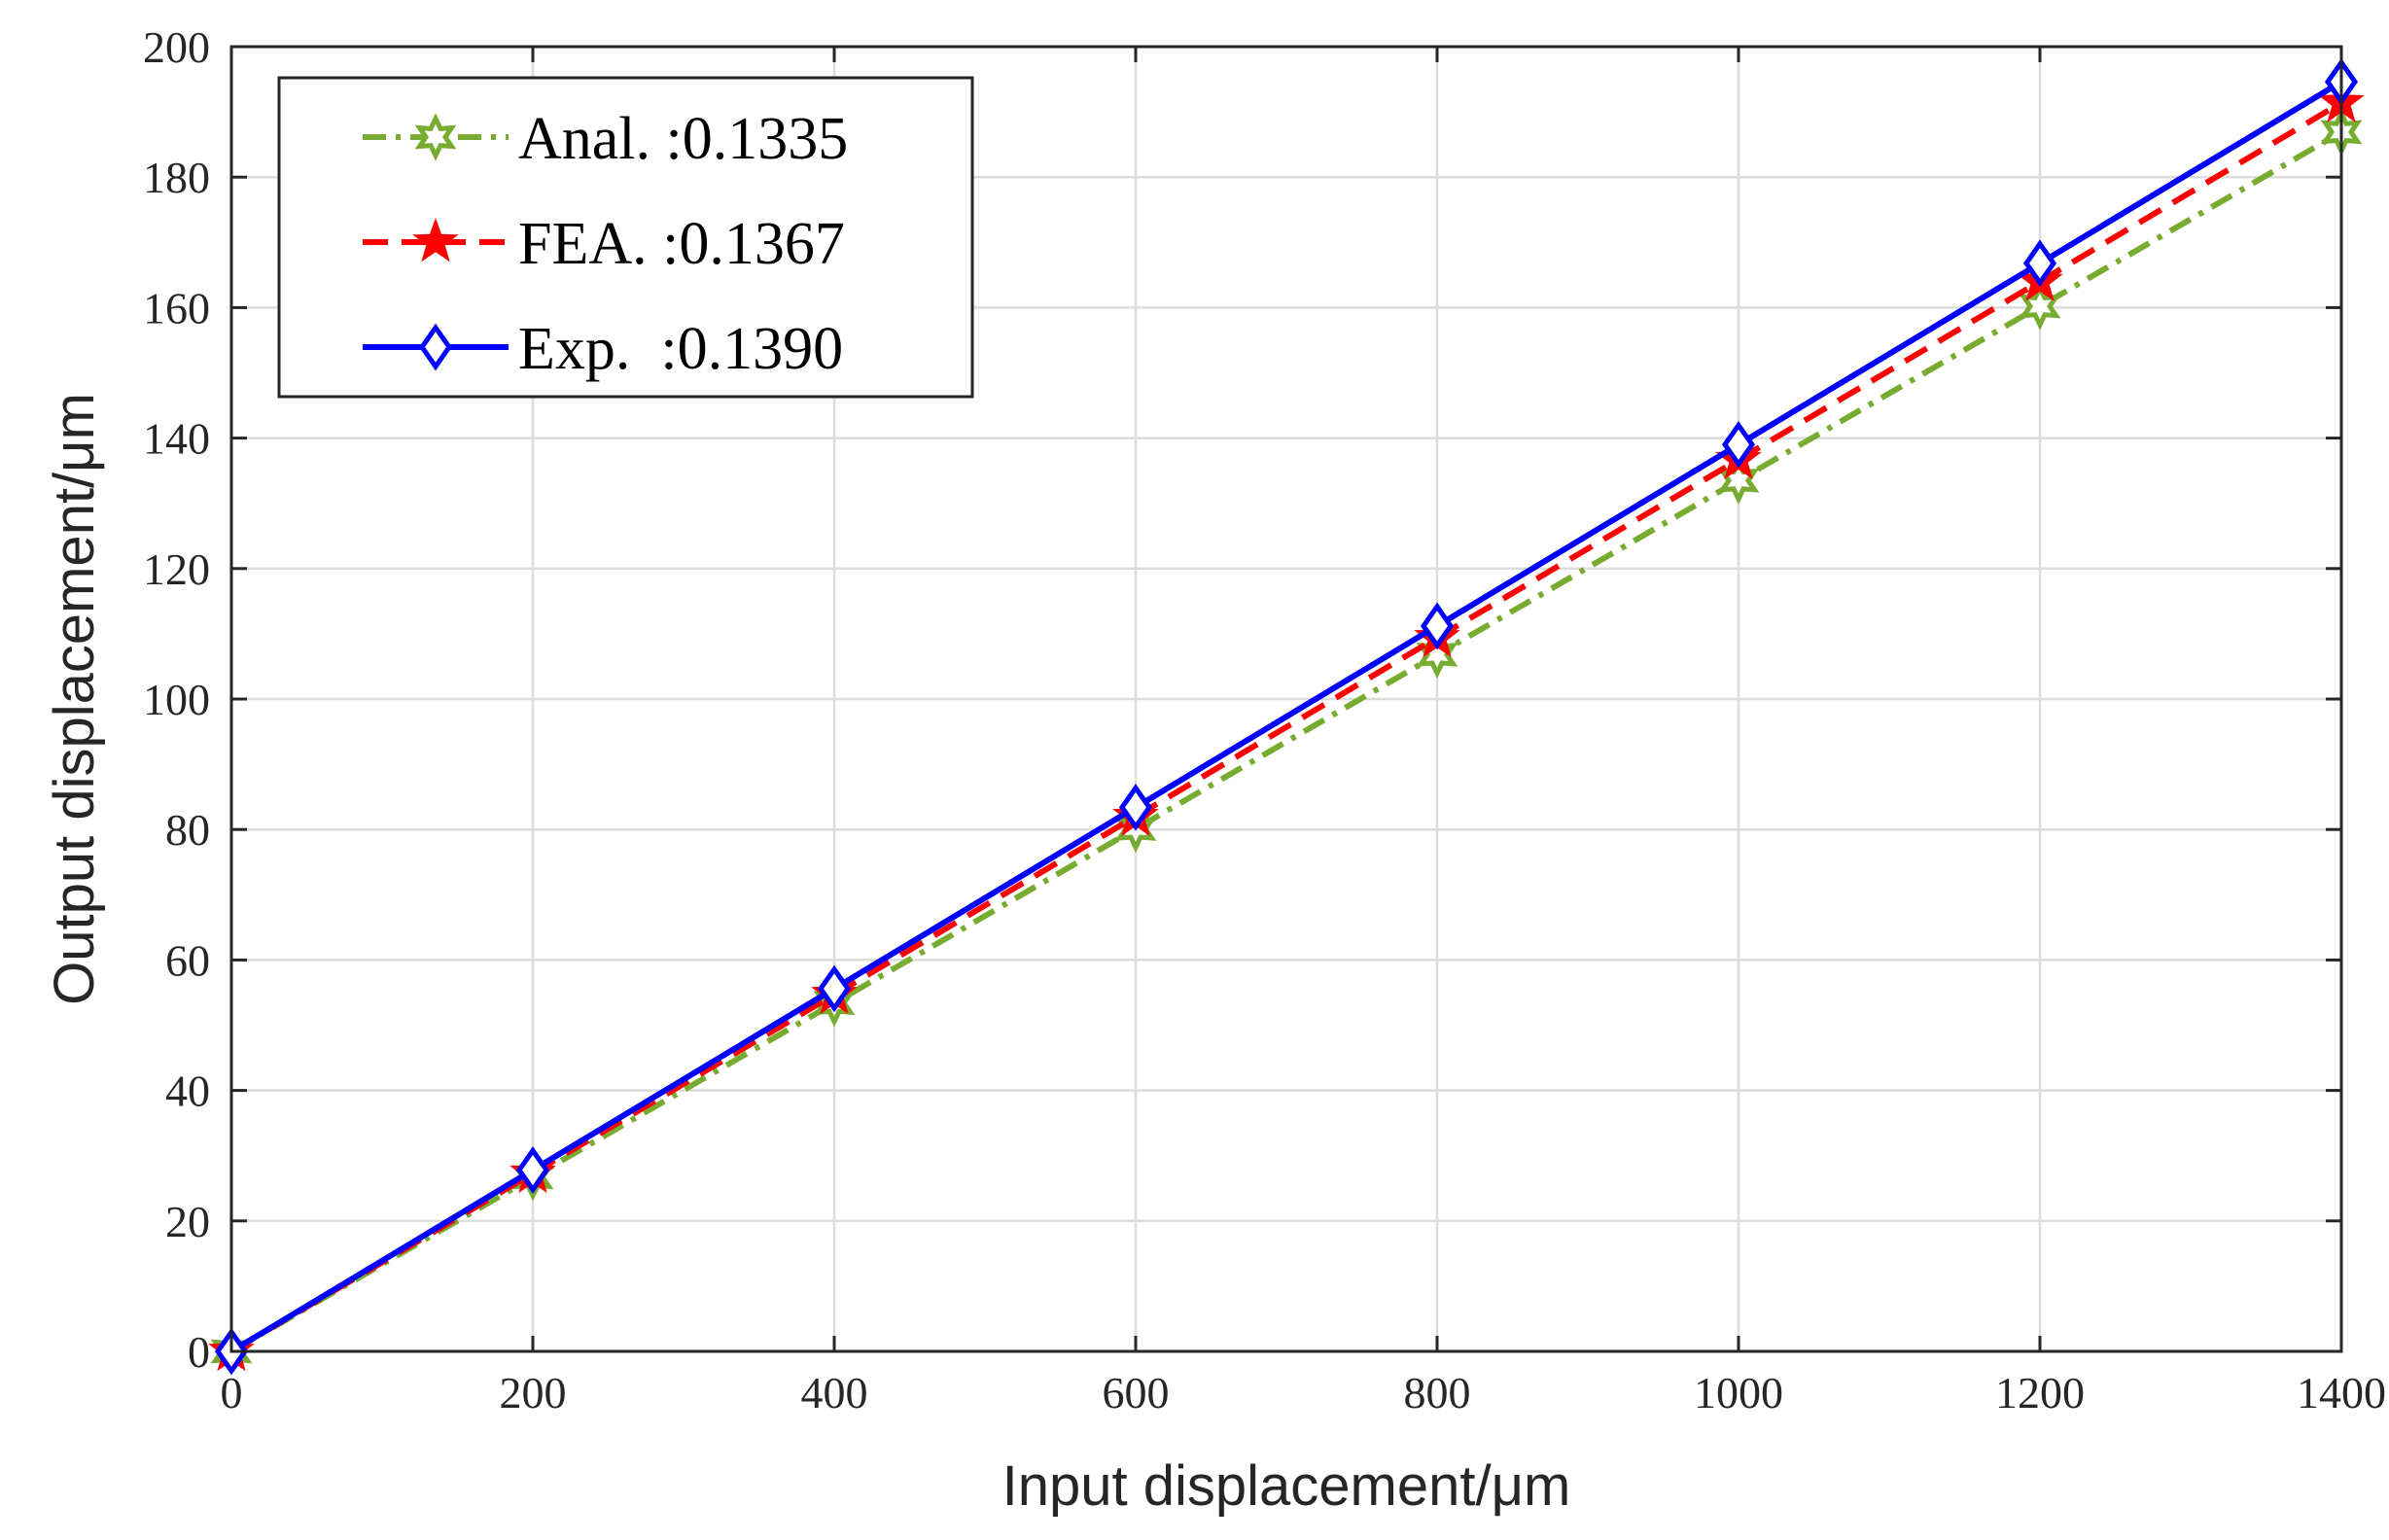  What do you see at coordinates (176, 569) in the screenshot?
I see `y-tick-label: 120` at bounding box center [176, 569].